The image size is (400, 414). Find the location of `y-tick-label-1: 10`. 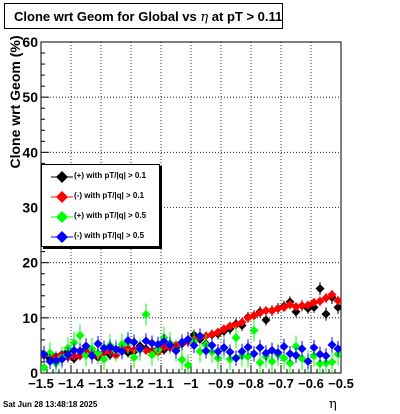

y-tick-label-1: 10 is located at coordinates (30, 318).